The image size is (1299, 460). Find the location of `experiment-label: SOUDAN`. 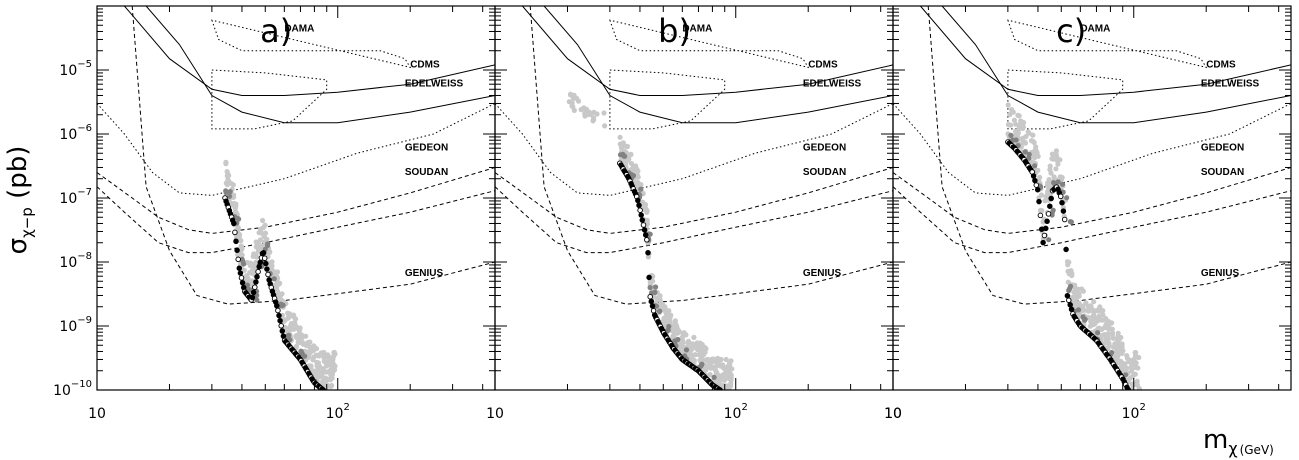

experiment-label: SOUDAN is located at coordinates (426, 172).